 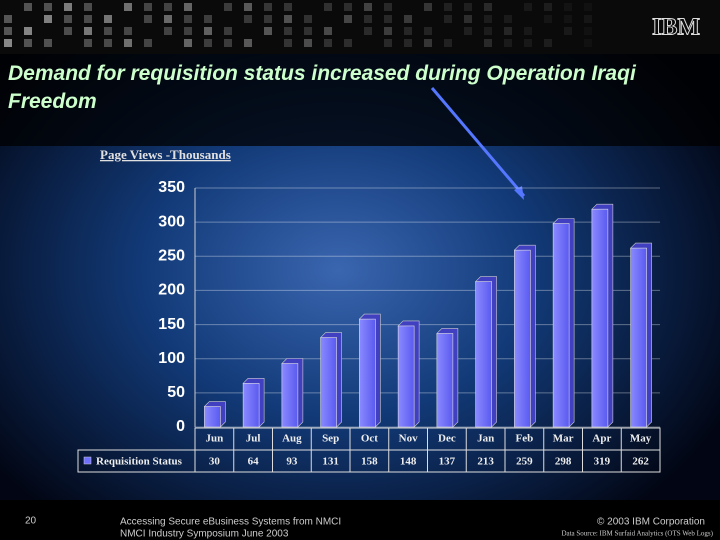 I want to click on slide-number: 20, so click(x=31, y=521).